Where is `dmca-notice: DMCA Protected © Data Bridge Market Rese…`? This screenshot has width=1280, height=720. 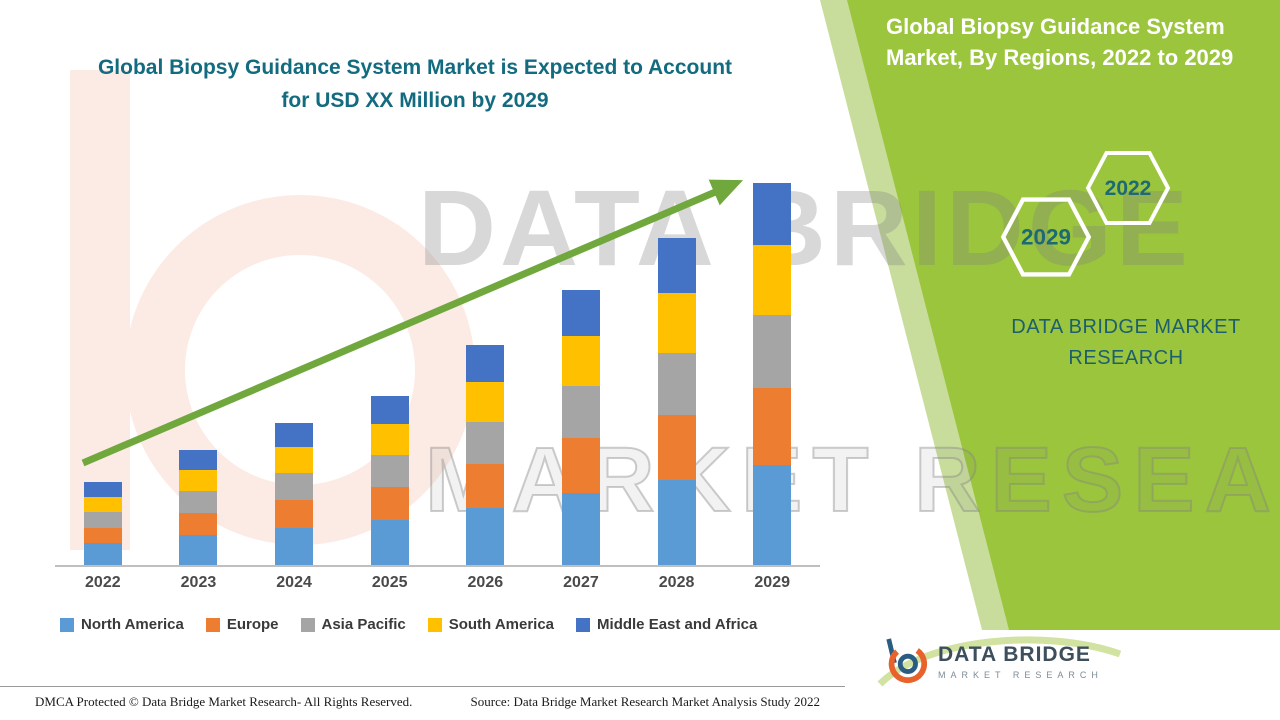
dmca-notice: DMCA Protected © Data Bridge Market Rese… is located at coordinates (224, 701).